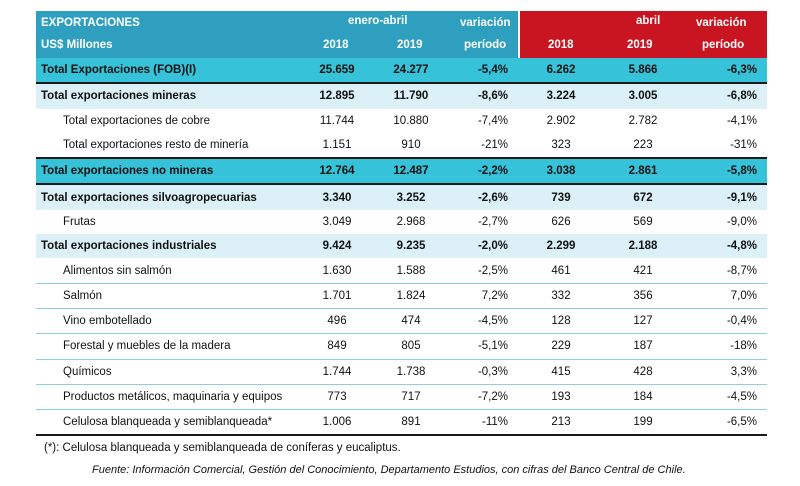 This screenshot has height=486, width=800. What do you see at coordinates (482, 320) in the screenshot?
I see `cell-variation-jan-apr: -4,5%` at bounding box center [482, 320].